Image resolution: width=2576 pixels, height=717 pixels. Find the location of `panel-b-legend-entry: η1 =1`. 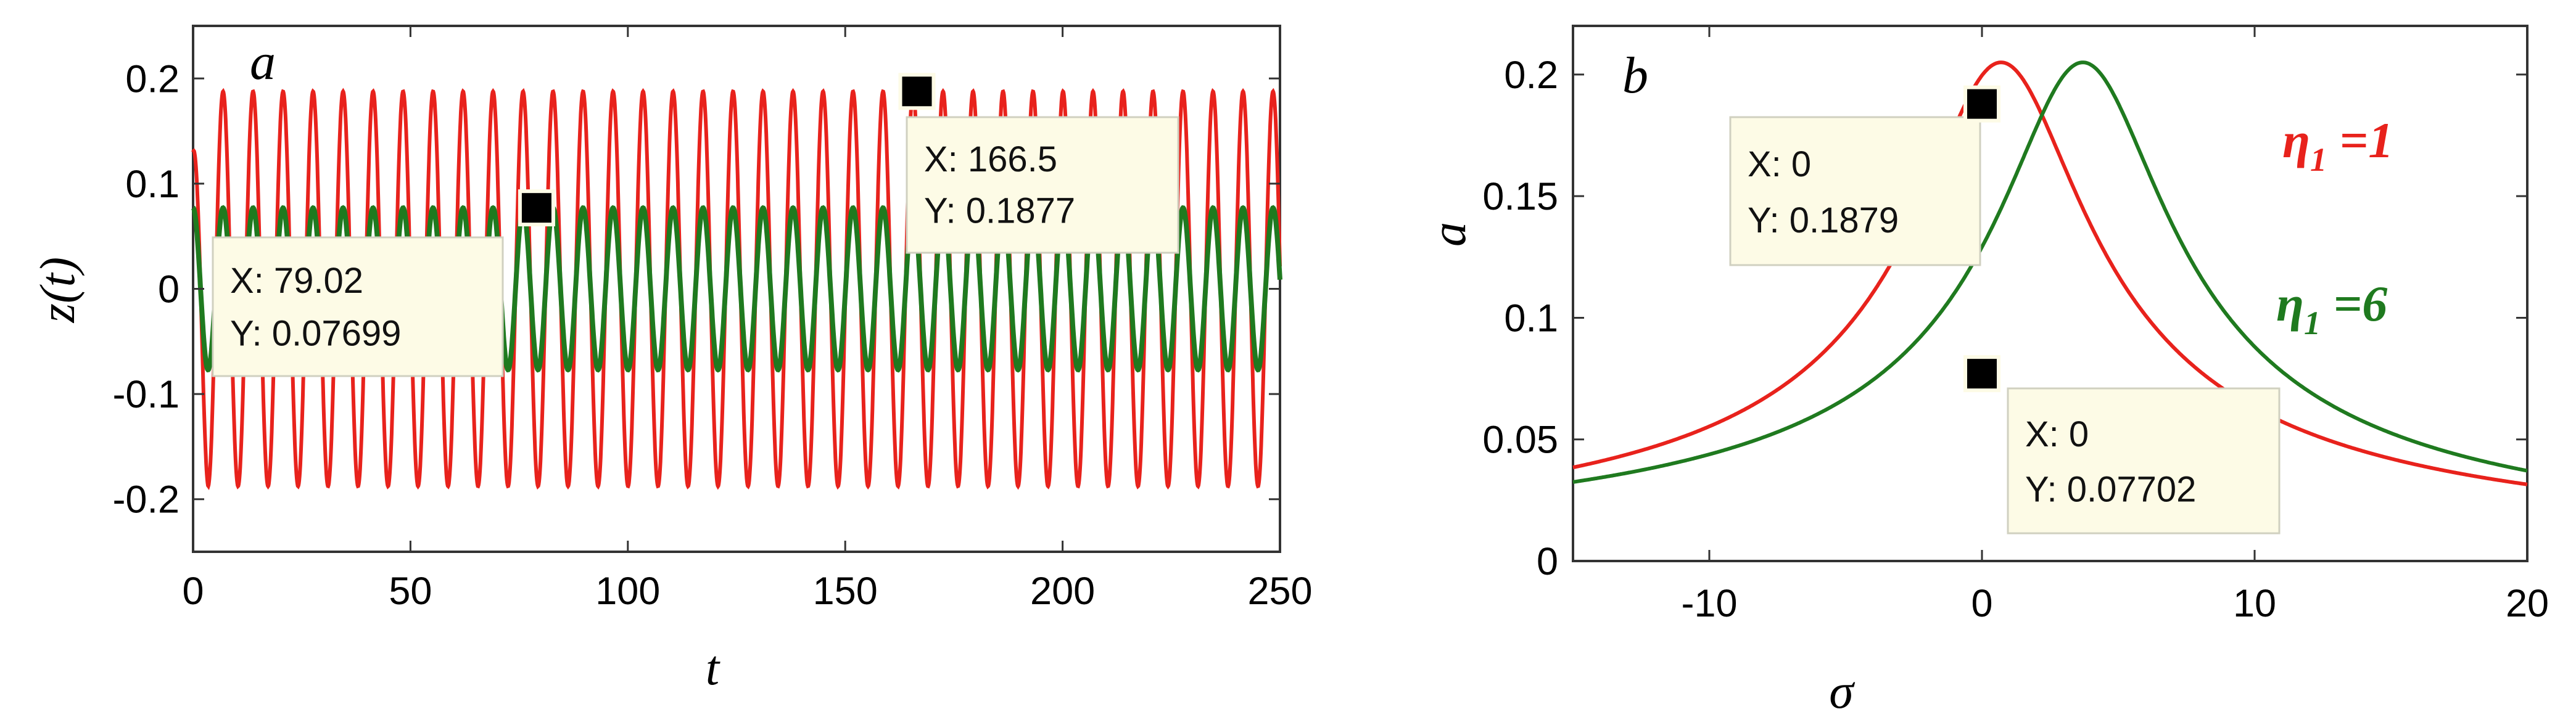

panel-b-legend-entry: η1 =1 is located at coordinates (2337, 145).